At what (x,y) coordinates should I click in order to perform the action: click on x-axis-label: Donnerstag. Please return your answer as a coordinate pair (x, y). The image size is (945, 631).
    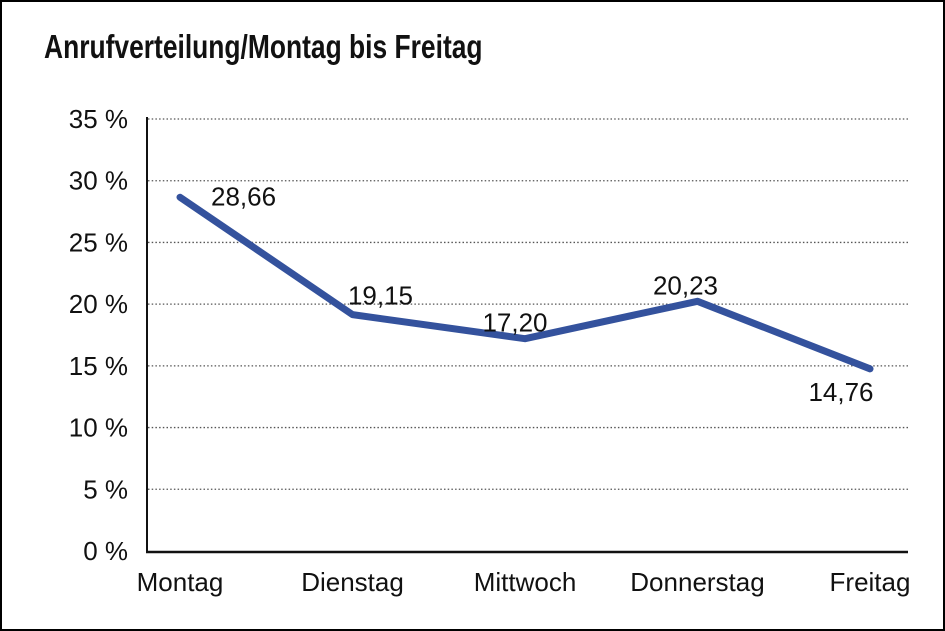
    Looking at the image, I should click on (697, 582).